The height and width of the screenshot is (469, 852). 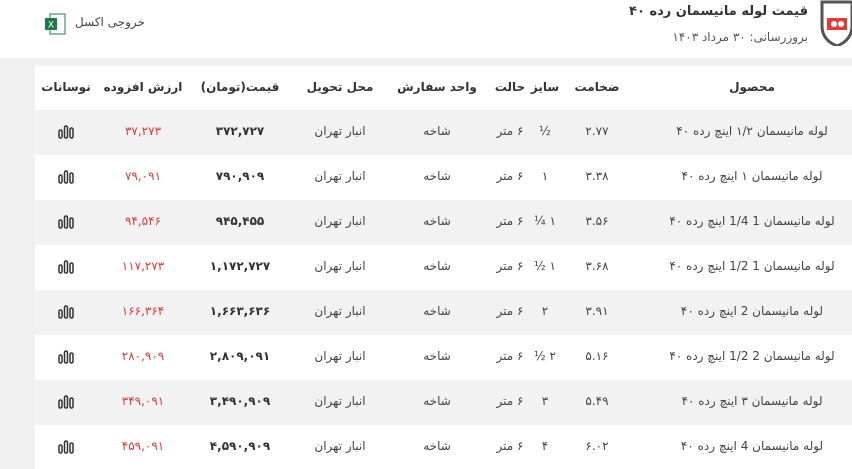 I want to click on thickness-cell: ۳.۹۱, so click(x=597, y=311).